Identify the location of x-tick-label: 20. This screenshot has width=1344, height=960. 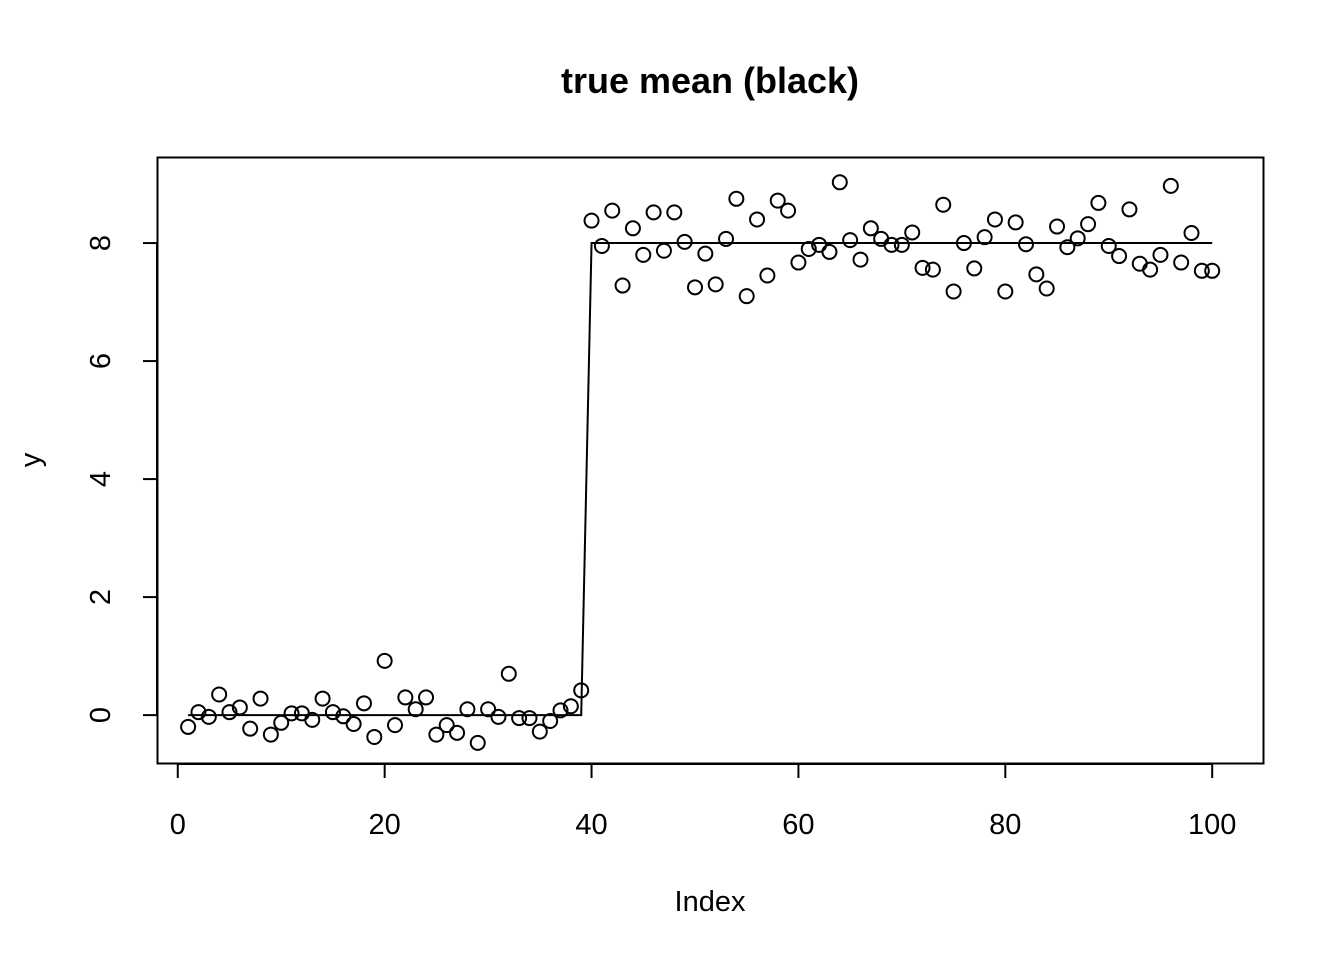
(385, 825).